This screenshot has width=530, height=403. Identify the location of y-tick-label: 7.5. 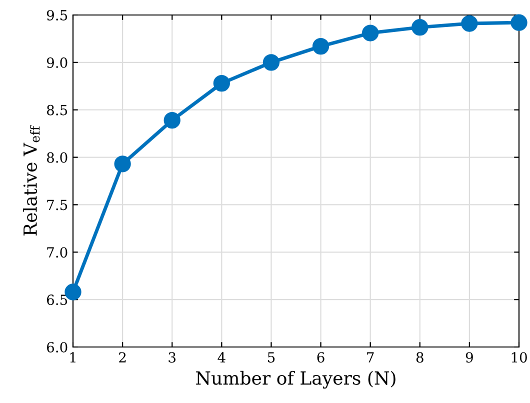
(57, 205).